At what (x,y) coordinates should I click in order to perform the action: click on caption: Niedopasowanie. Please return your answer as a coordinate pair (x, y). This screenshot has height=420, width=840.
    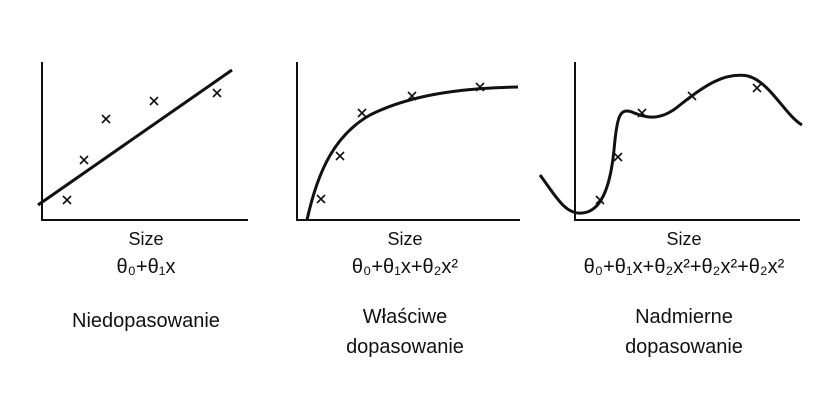
    Looking at the image, I should click on (146, 321).